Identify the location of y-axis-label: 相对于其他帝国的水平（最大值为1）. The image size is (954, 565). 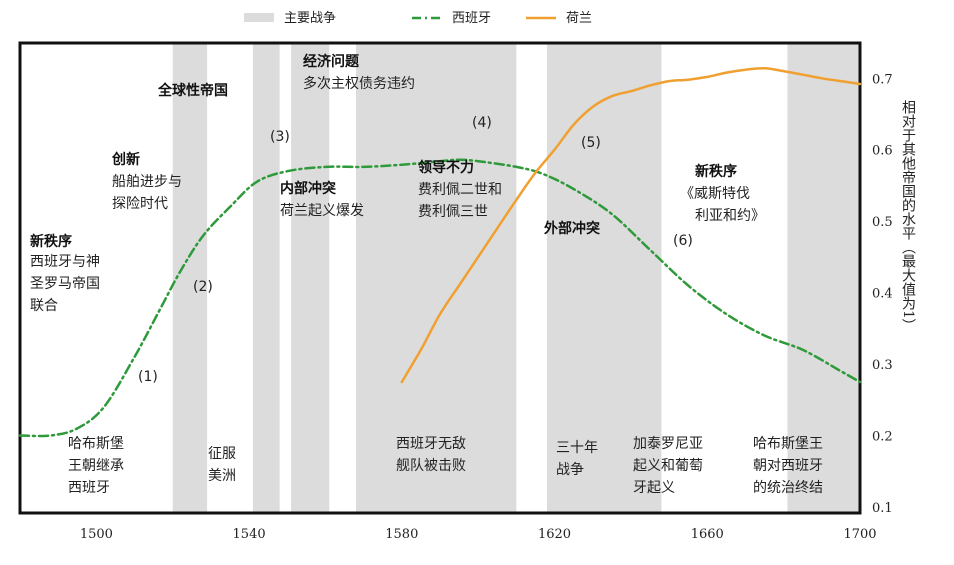
(908, 216).